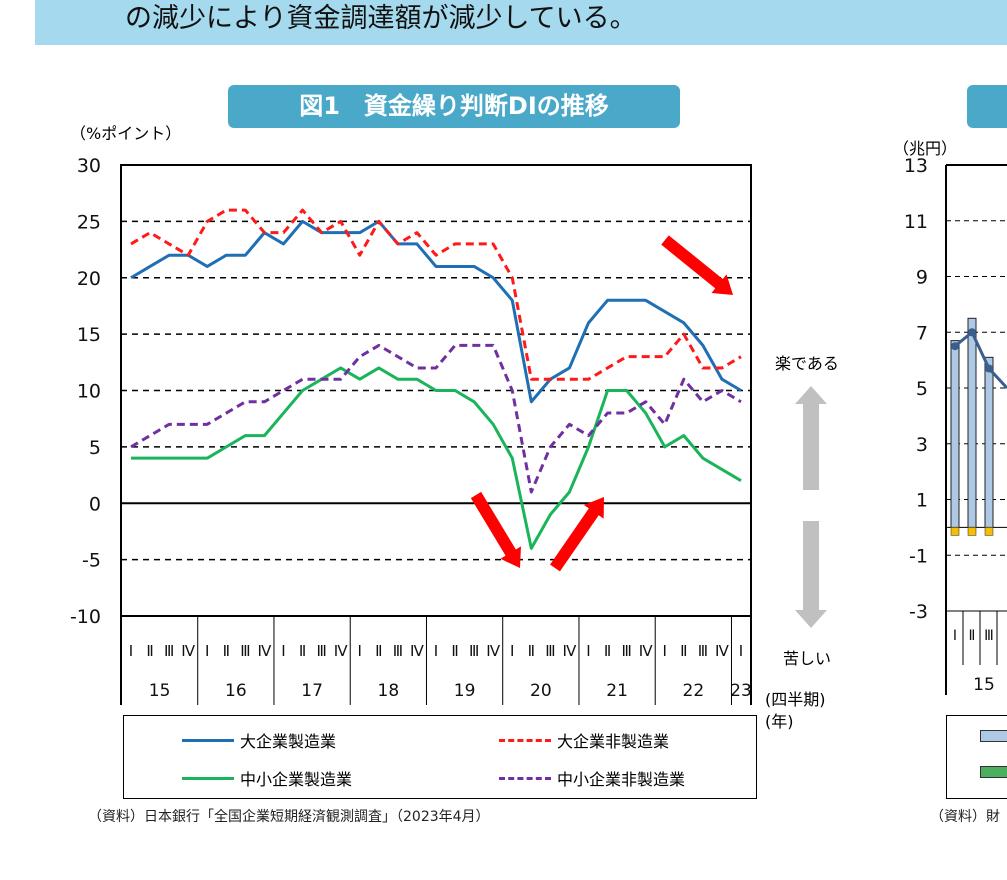 This screenshot has width=1007, height=880. I want to click on y-tick-label: 10, so click(89, 392).